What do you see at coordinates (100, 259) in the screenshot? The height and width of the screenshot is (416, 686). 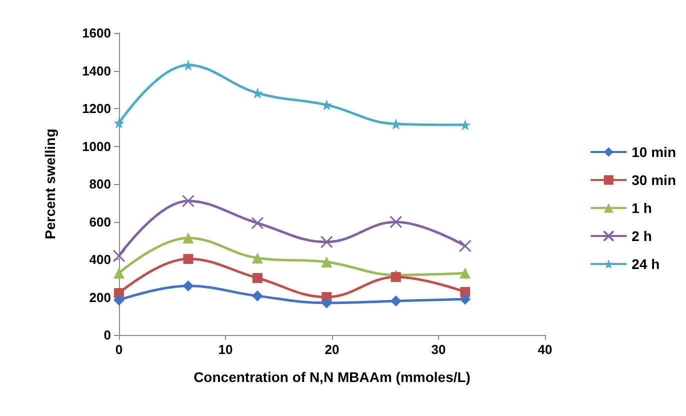 I see `y-tick-label: 400` at bounding box center [100, 259].